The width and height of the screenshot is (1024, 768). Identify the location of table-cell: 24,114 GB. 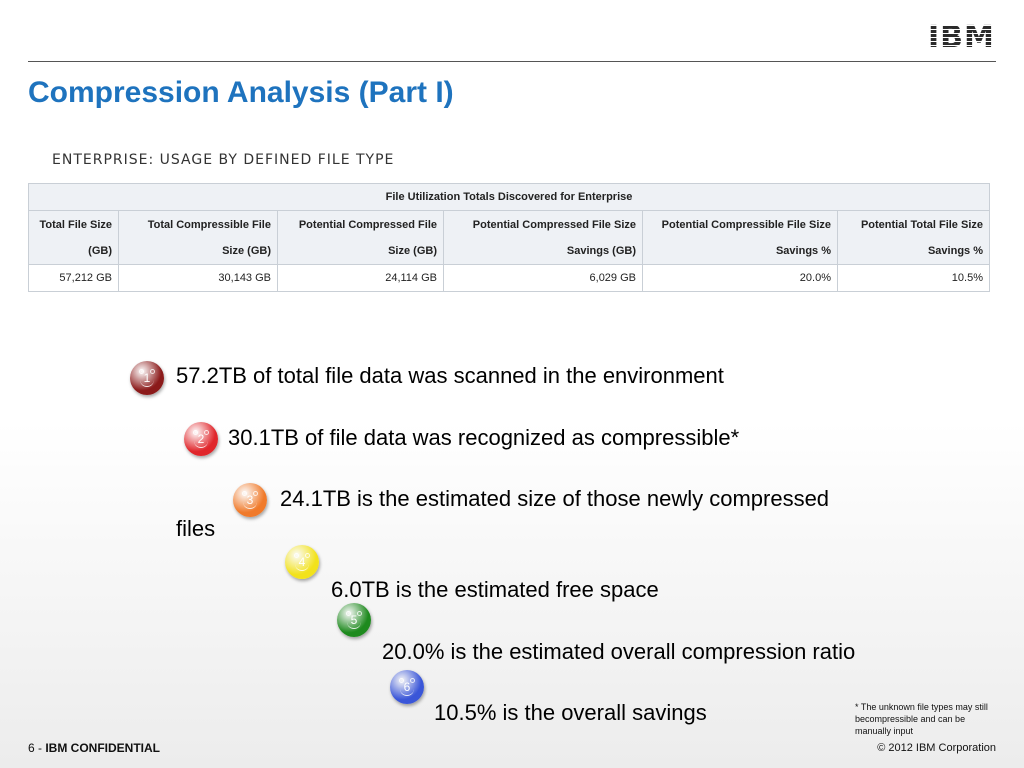
(360, 278).